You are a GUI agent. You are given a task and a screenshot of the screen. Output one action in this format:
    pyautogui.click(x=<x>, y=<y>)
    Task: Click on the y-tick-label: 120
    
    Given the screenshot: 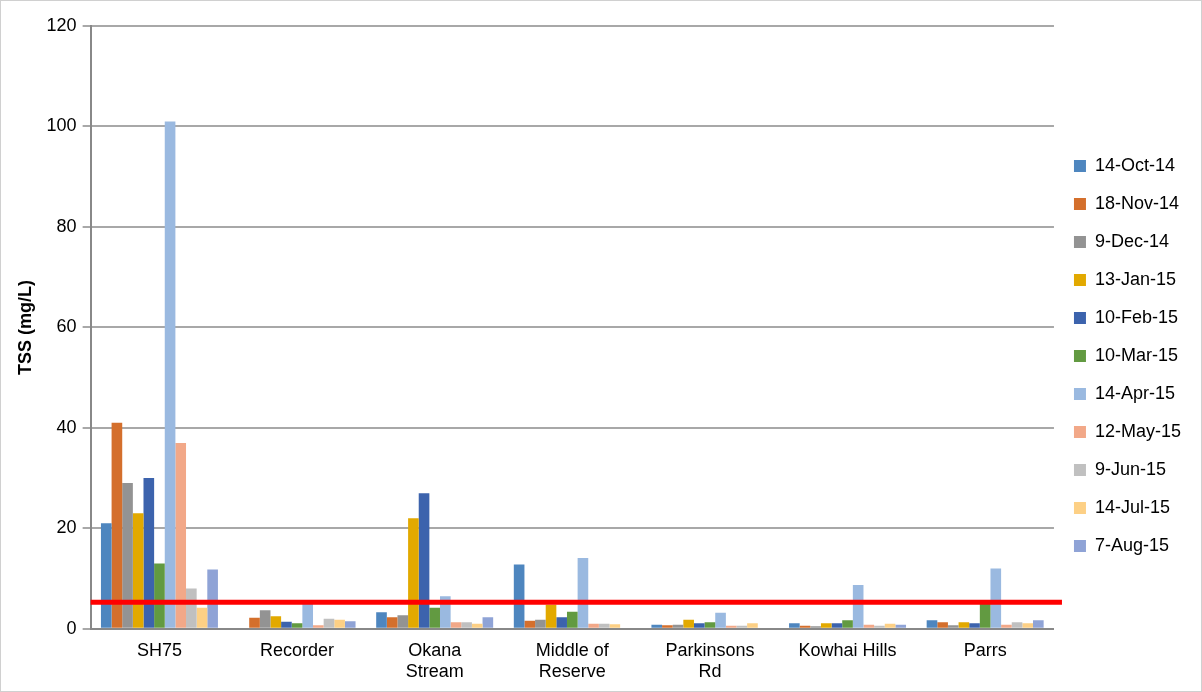 What is the action you would take?
    pyautogui.click(x=61, y=24)
    